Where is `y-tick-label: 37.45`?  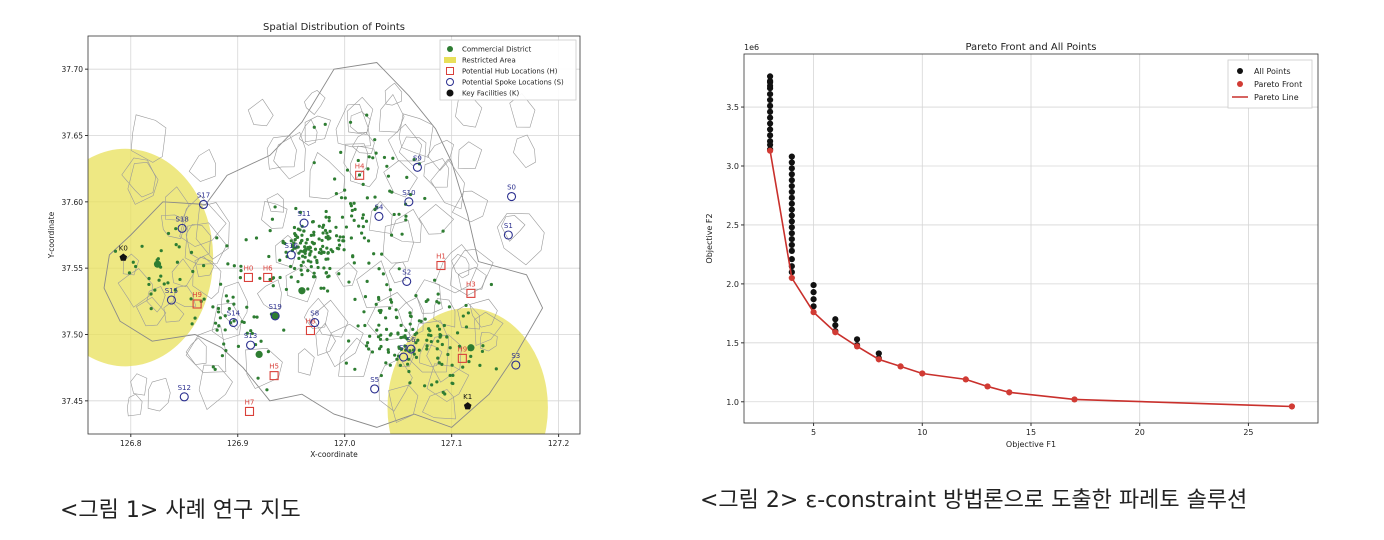 y-tick-label: 37.45 is located at coordinates (73, 401).